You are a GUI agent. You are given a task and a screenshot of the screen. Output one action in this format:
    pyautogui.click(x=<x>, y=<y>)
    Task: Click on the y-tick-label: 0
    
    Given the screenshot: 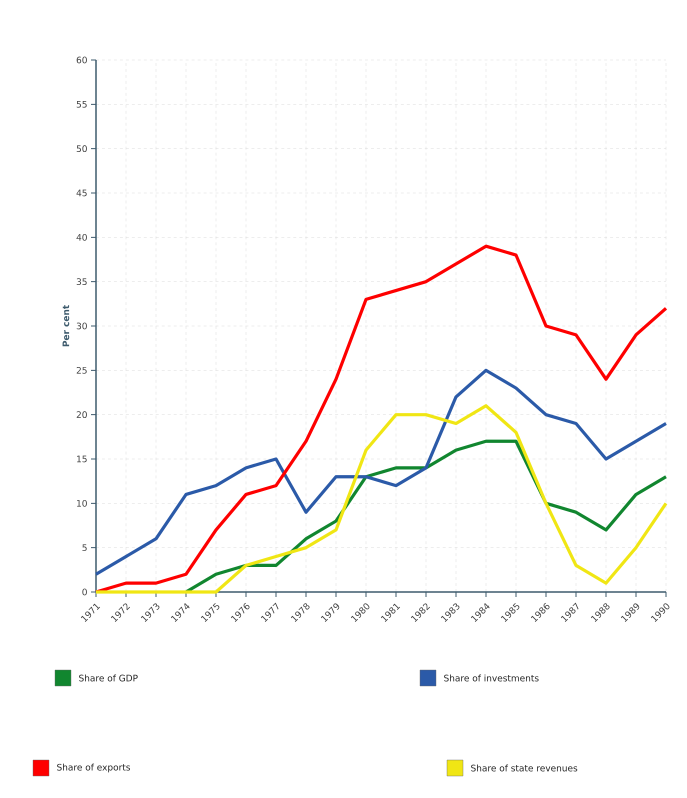 What is the action you would take?
    pyautogui.click(x=84, y=592)
    